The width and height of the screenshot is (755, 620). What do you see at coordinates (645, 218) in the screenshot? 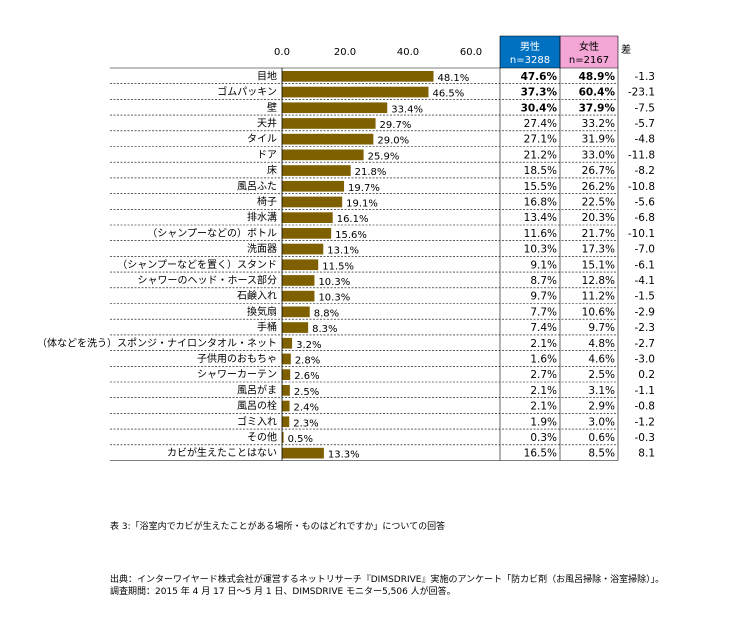
I see `diff-value: -6.8` at bounding box center [645, 218].